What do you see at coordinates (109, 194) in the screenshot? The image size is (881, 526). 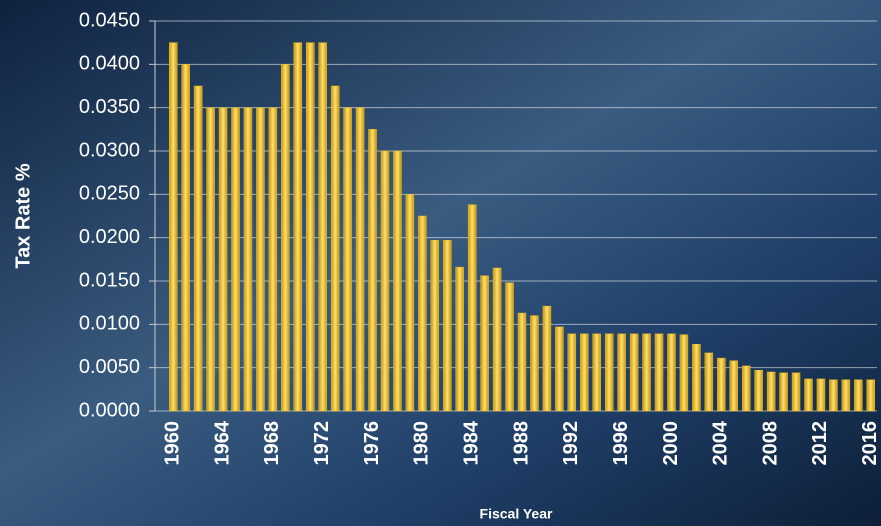 I see `y-tick-label: 0.0250` at bounding box center [109, 194].